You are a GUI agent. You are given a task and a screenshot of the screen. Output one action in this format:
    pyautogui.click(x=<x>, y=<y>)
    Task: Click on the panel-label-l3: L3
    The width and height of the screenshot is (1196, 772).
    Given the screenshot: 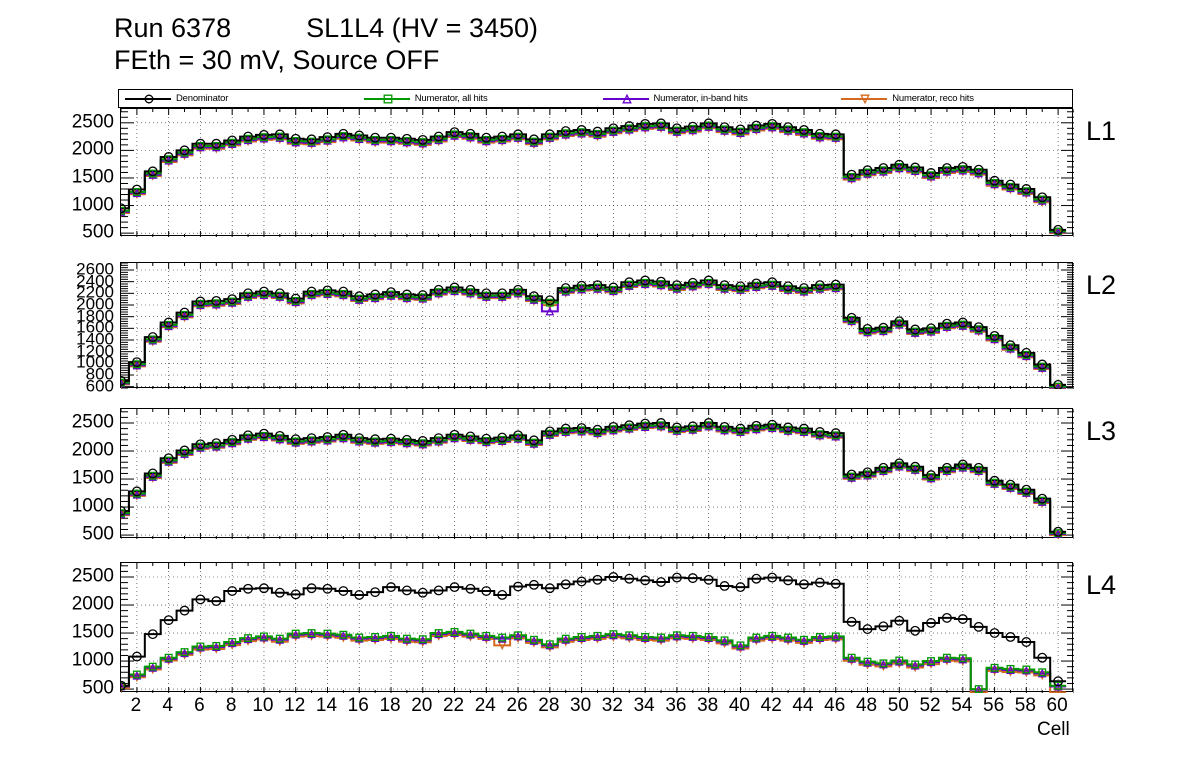 What is the action you would take?
    pyautogui.click(x=1101, y=431)
    